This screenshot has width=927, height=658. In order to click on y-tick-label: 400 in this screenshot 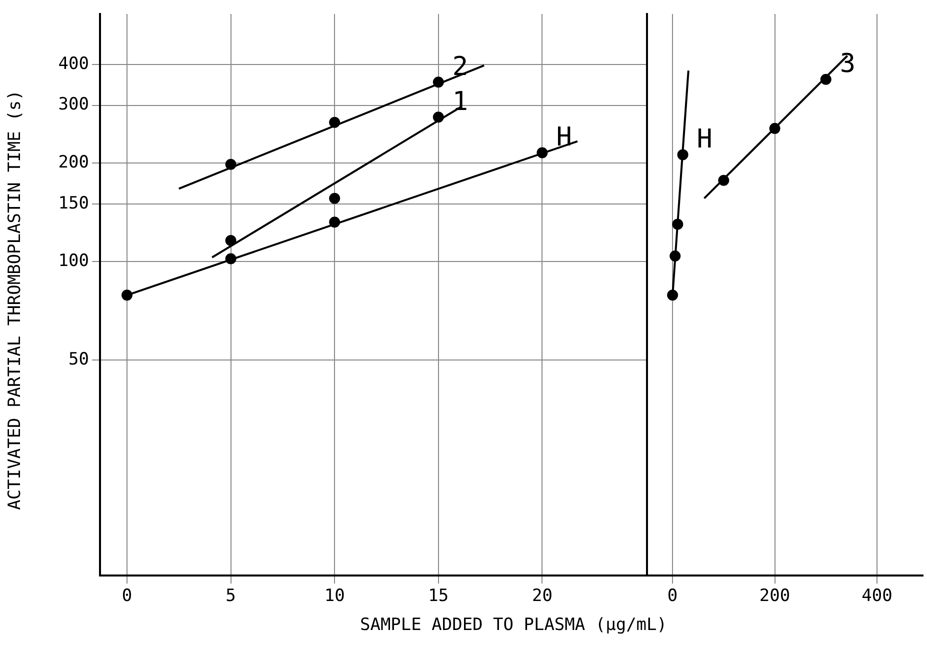, I will do `click(73, 64)`.